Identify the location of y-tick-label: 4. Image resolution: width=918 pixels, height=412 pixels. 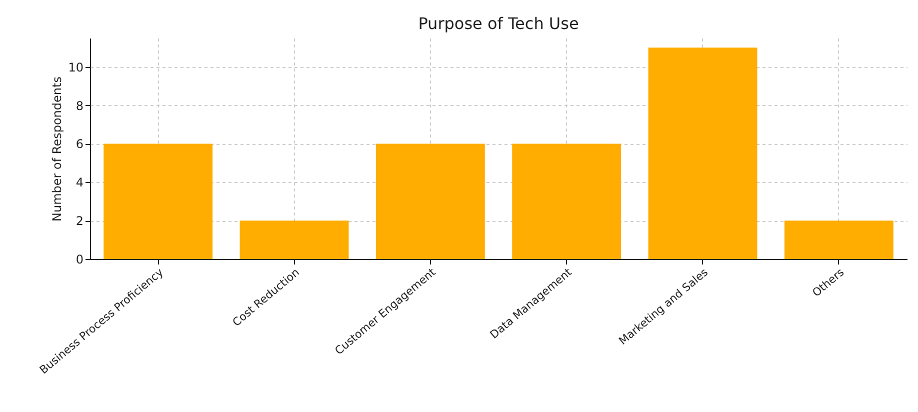
(80, 183).